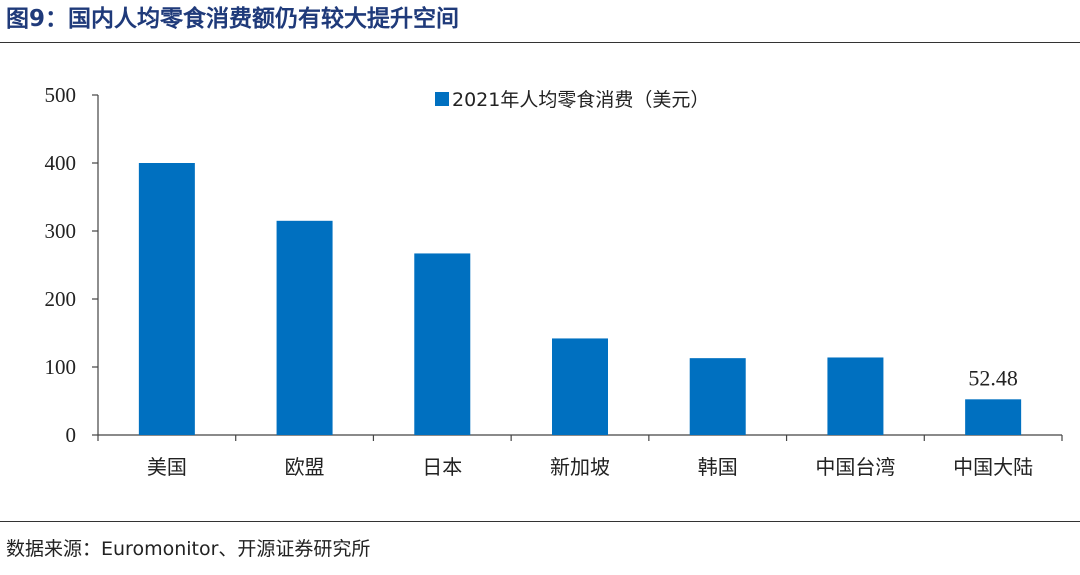 This screenshot has height=575, width=1080. What do you see at coordinates (442, 99) in the screenshot?
I see `legend-swatch` at bounding box center [442, 99].